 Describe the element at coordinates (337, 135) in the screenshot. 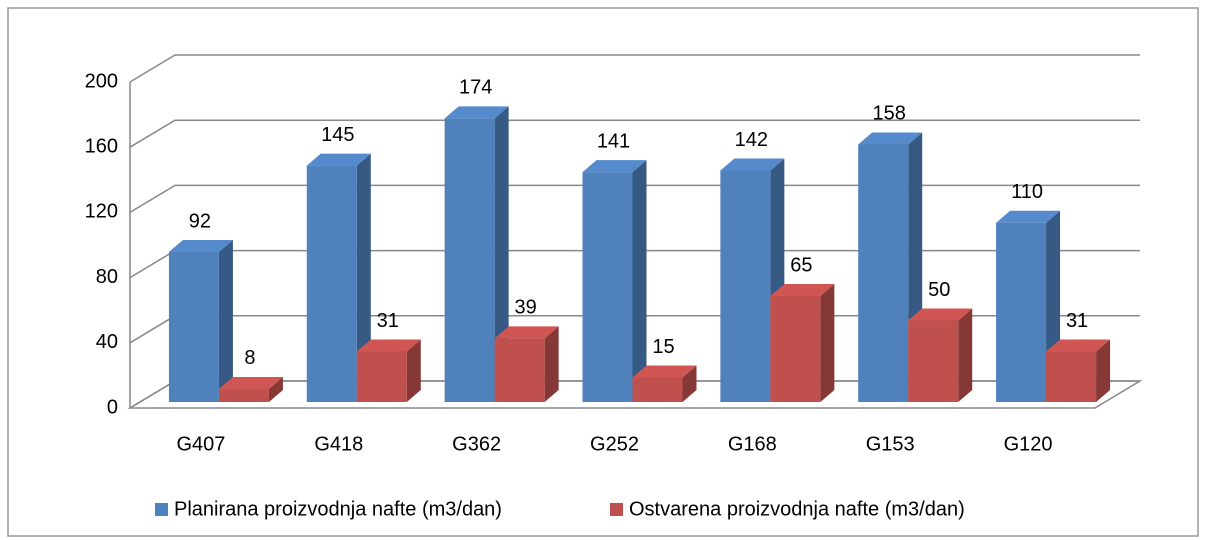

I see `value-label: 145` at that location.